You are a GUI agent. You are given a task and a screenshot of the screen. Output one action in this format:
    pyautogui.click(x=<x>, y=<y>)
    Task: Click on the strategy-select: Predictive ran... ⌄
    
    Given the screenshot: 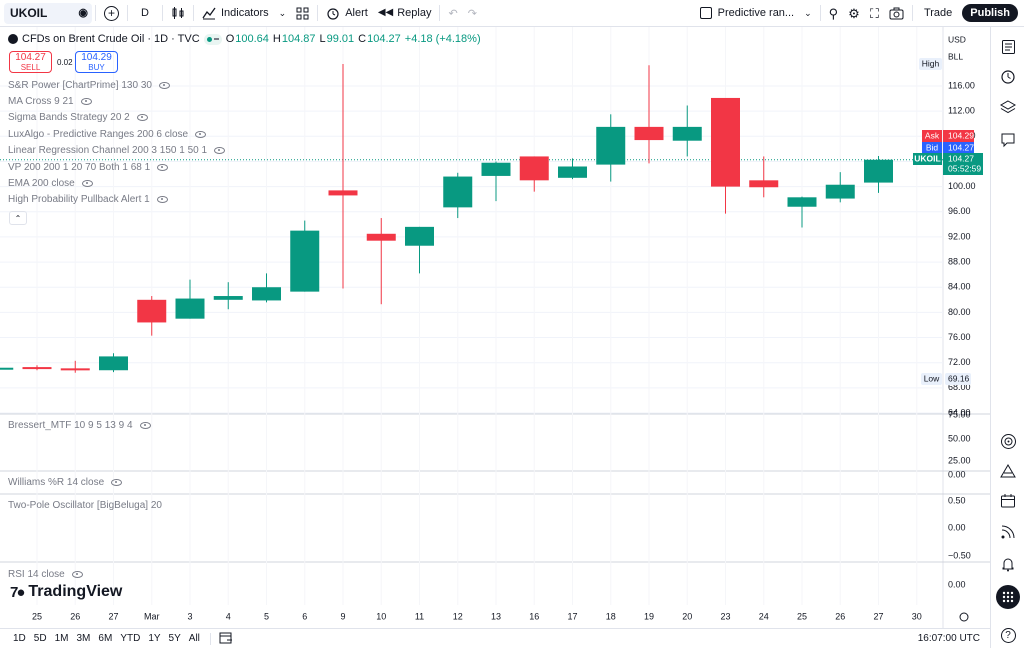 What is the action you would take?
    pyautogui.click(x=756, y=13)
    